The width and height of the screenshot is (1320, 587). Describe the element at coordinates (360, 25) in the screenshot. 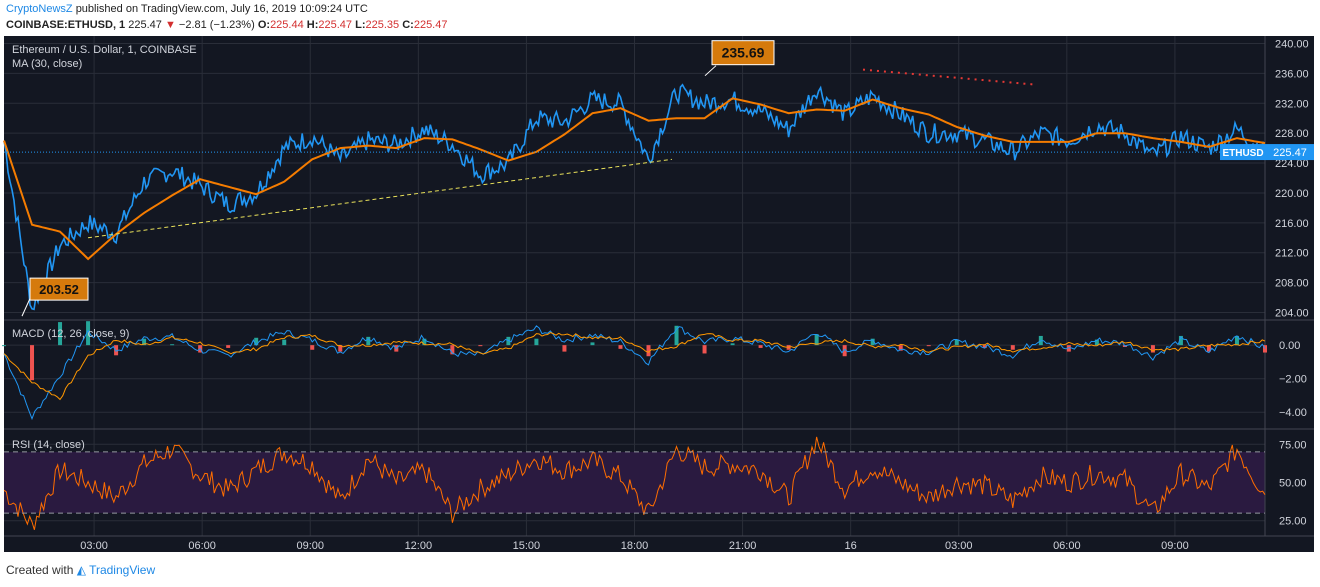

I see `low-label: L:` at that location.